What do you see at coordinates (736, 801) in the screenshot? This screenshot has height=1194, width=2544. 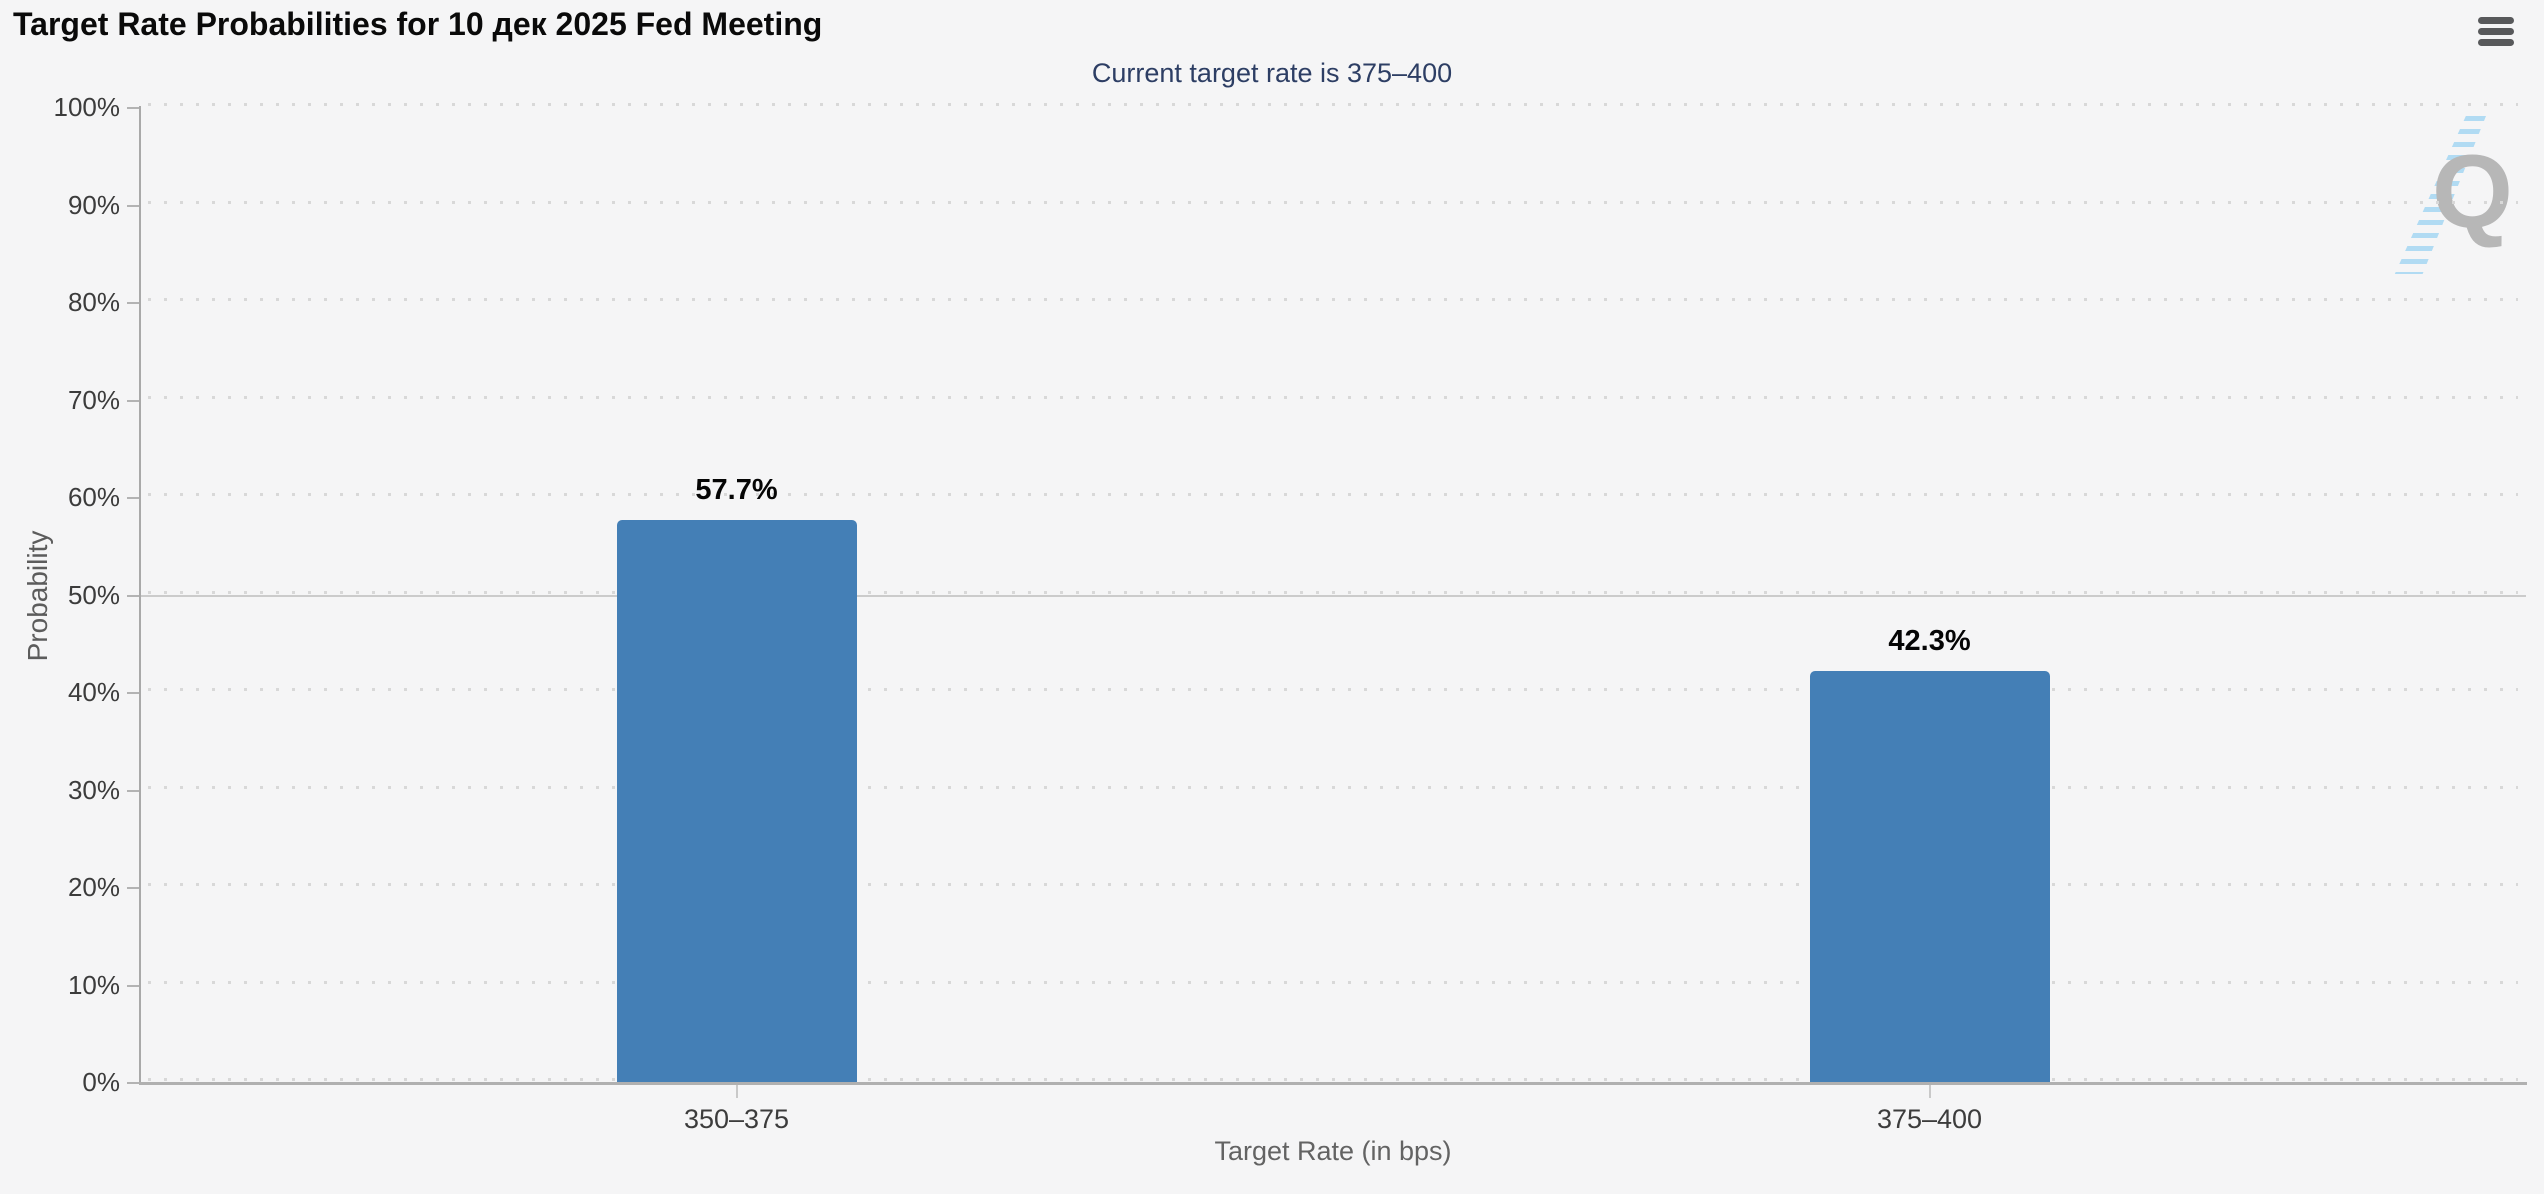 I see `bar-350–375` at bounding box center [736, 801].